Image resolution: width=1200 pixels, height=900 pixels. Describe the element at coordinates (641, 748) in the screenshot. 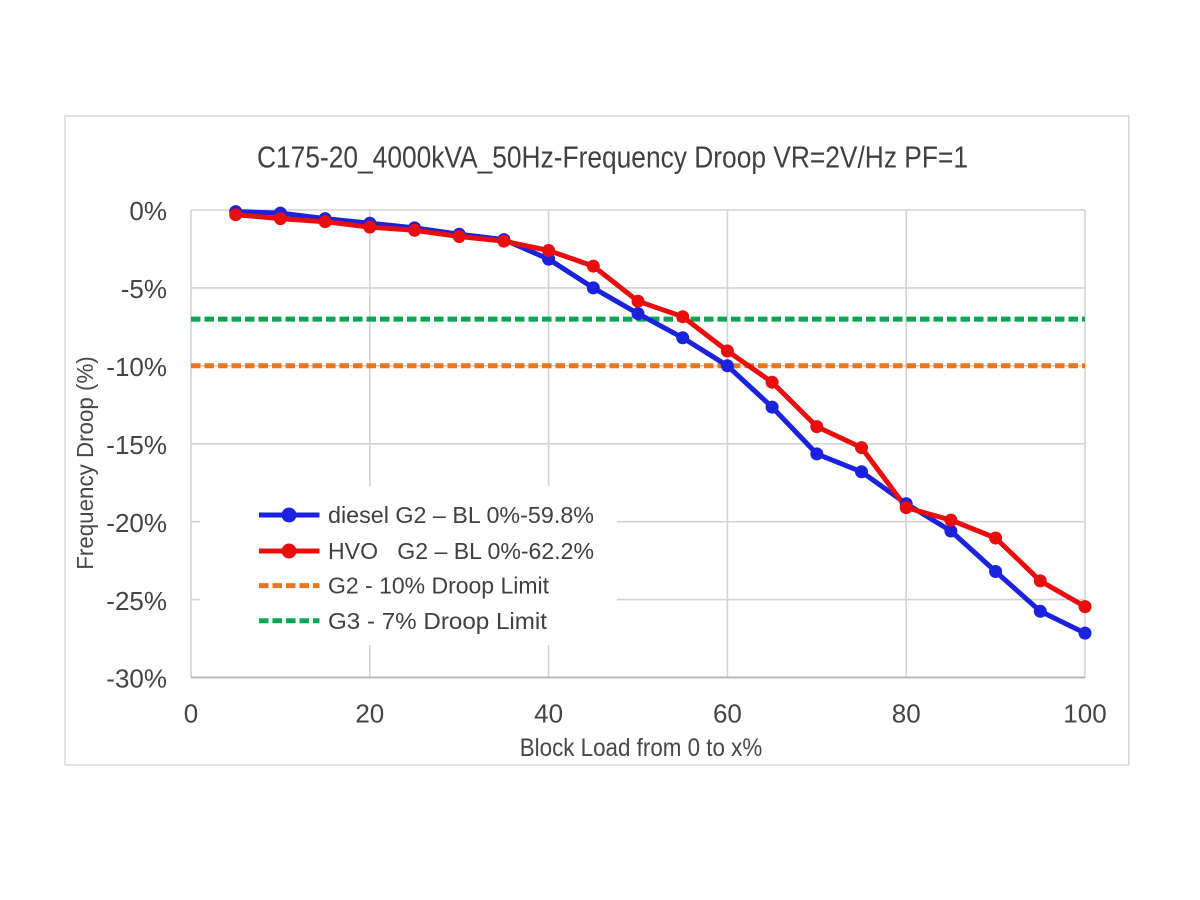

I see `svg-text: Block Load from 0 to x%` at that location.